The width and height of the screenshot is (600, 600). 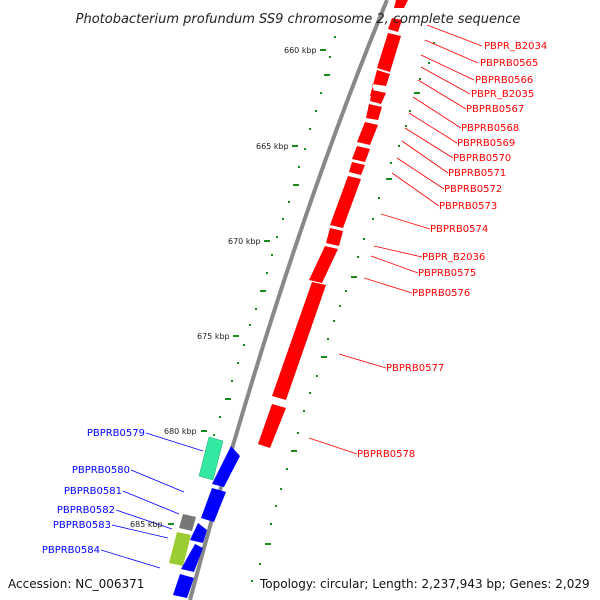 What do you see at coordinates (490, 128) in the screenshot?
I see `gene-label: PBPRB0568` at bounding box center [490, 128].